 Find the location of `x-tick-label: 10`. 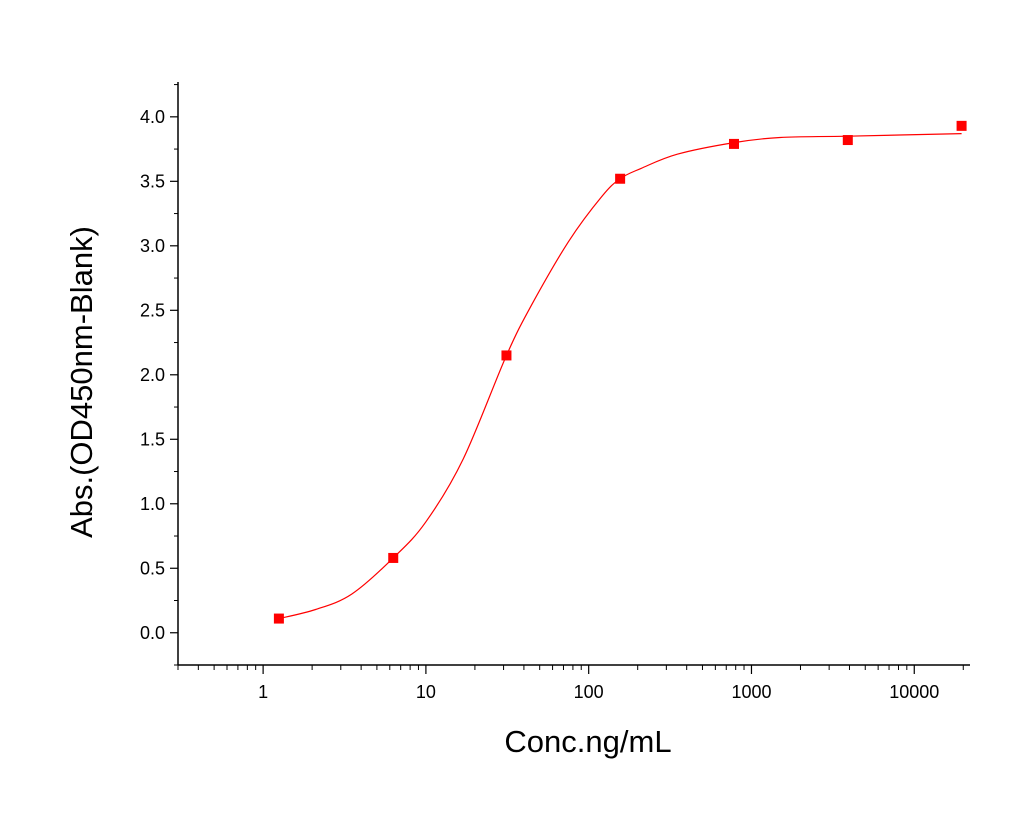

x-tick-label: 10 is located at coordinates (426, 692).